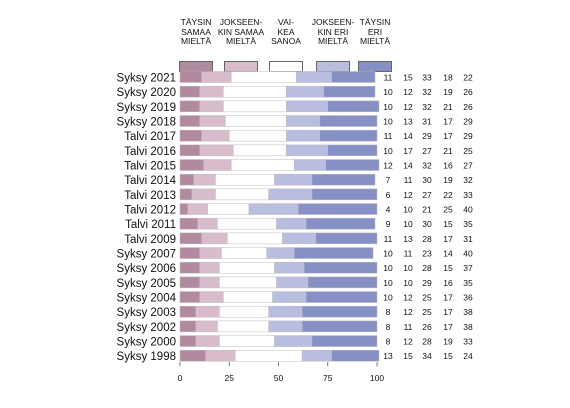 The width and height of the screenshot is (570, 408). I want to click on x-tick-label: 75, so click(328, 378).